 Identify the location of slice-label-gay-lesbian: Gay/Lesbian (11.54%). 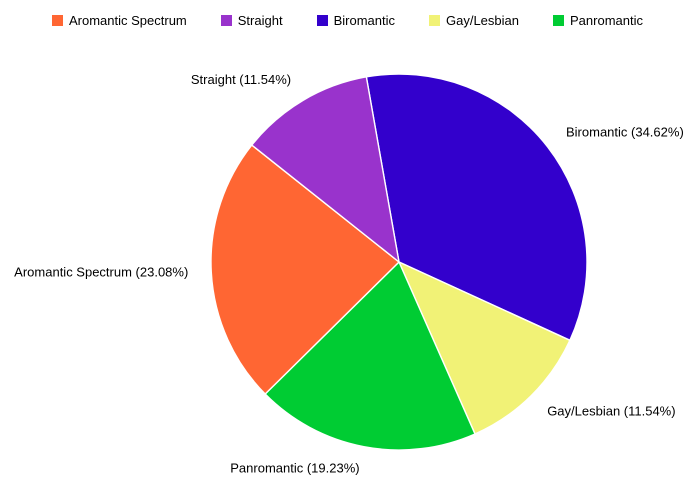
(611, 411).